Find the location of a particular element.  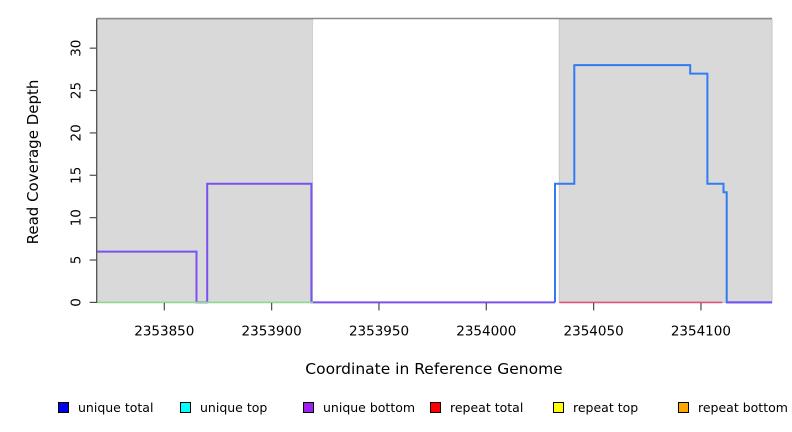

legend-label: repeat top is located at coordinates (606, 407).